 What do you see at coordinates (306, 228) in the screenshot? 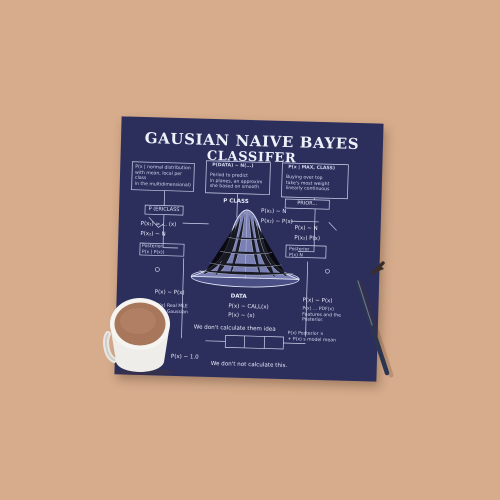
I see `note-mid-right-a: P(x) ~ N` at bounding box center [306, 228].